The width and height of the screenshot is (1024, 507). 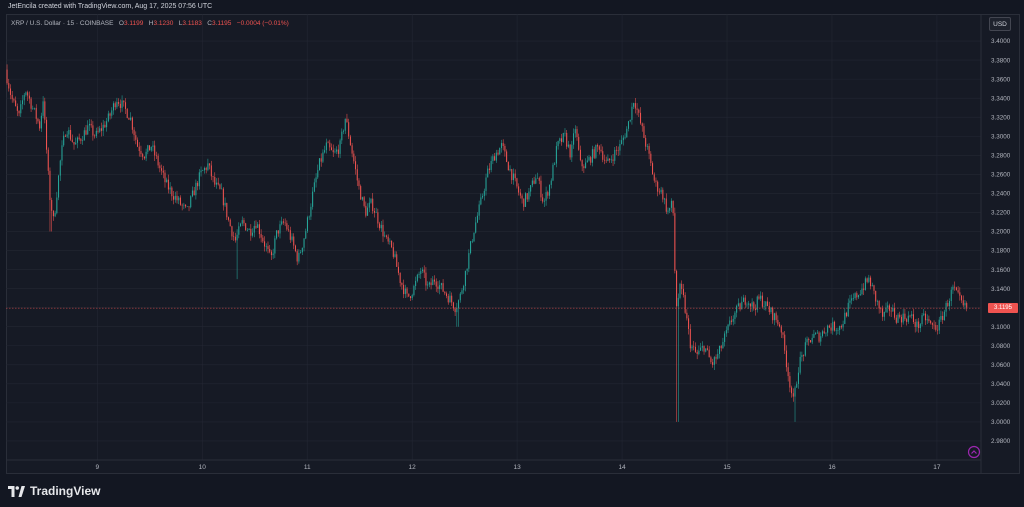 What do you see at coordinates (1001, 156) in the screenshot?
I see `y-tick-label: 3.2800` at bounding box center [1001, 156].